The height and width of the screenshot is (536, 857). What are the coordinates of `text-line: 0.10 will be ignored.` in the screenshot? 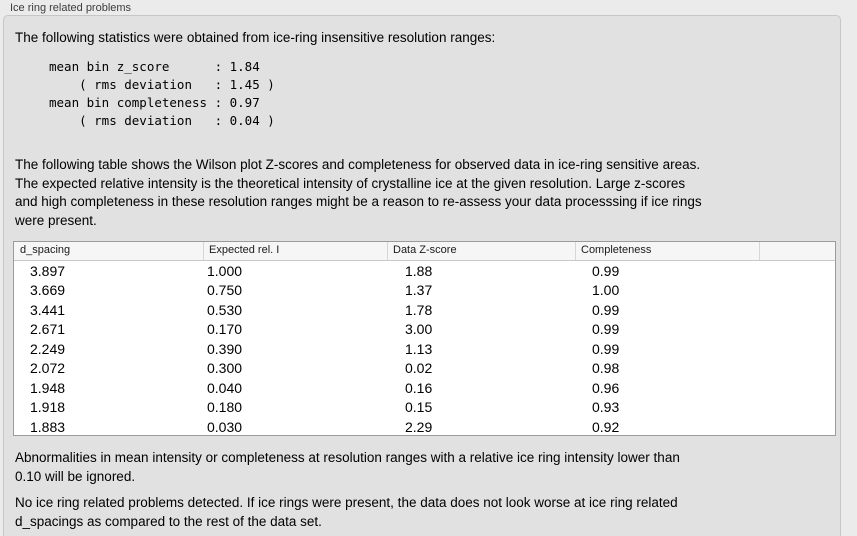 It's located at (75, 476).